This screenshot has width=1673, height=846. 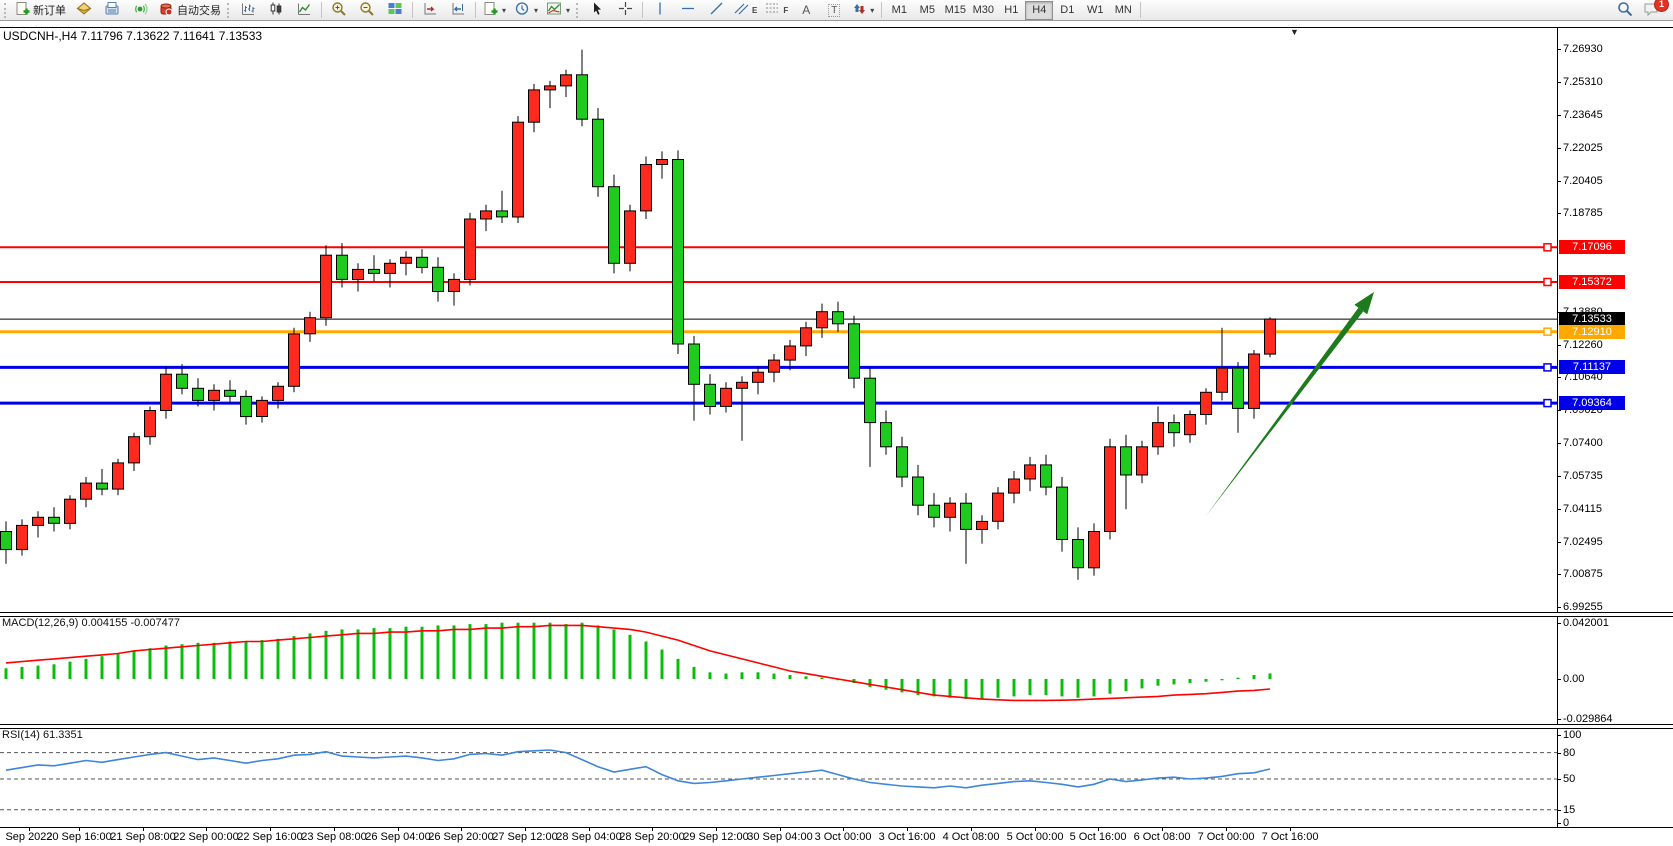 What do you see at coordinates (494, 10) in the screenshot?
I see `new-chart-dropdown: ▾` at bounding box center [494, 10].